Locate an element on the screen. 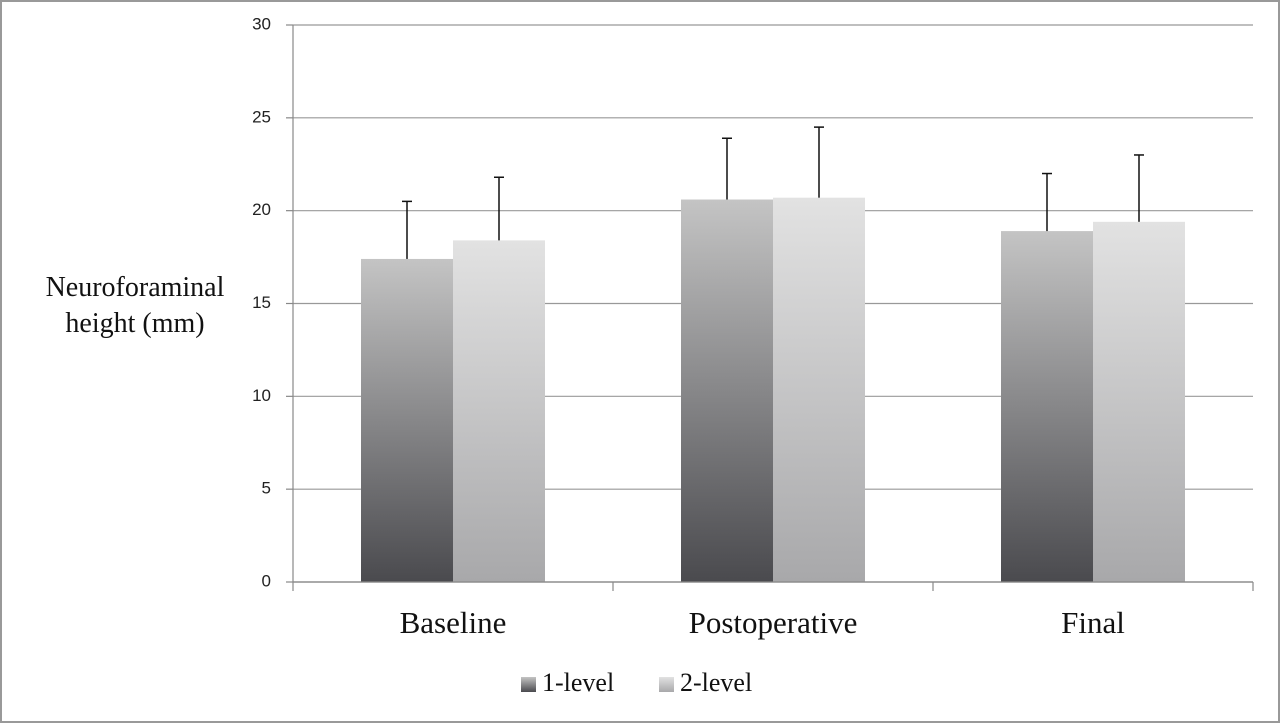 The width and height of the screenshot is (1280, 723). y-tick-label: 20 is located at coordinates (261, 209).